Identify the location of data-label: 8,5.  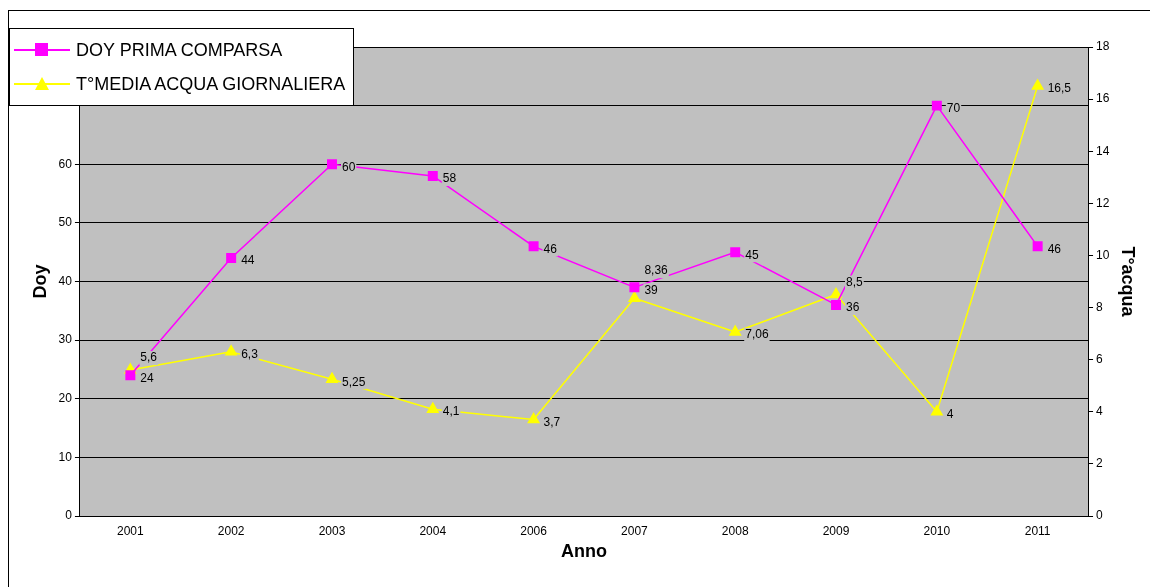
(855, 281).